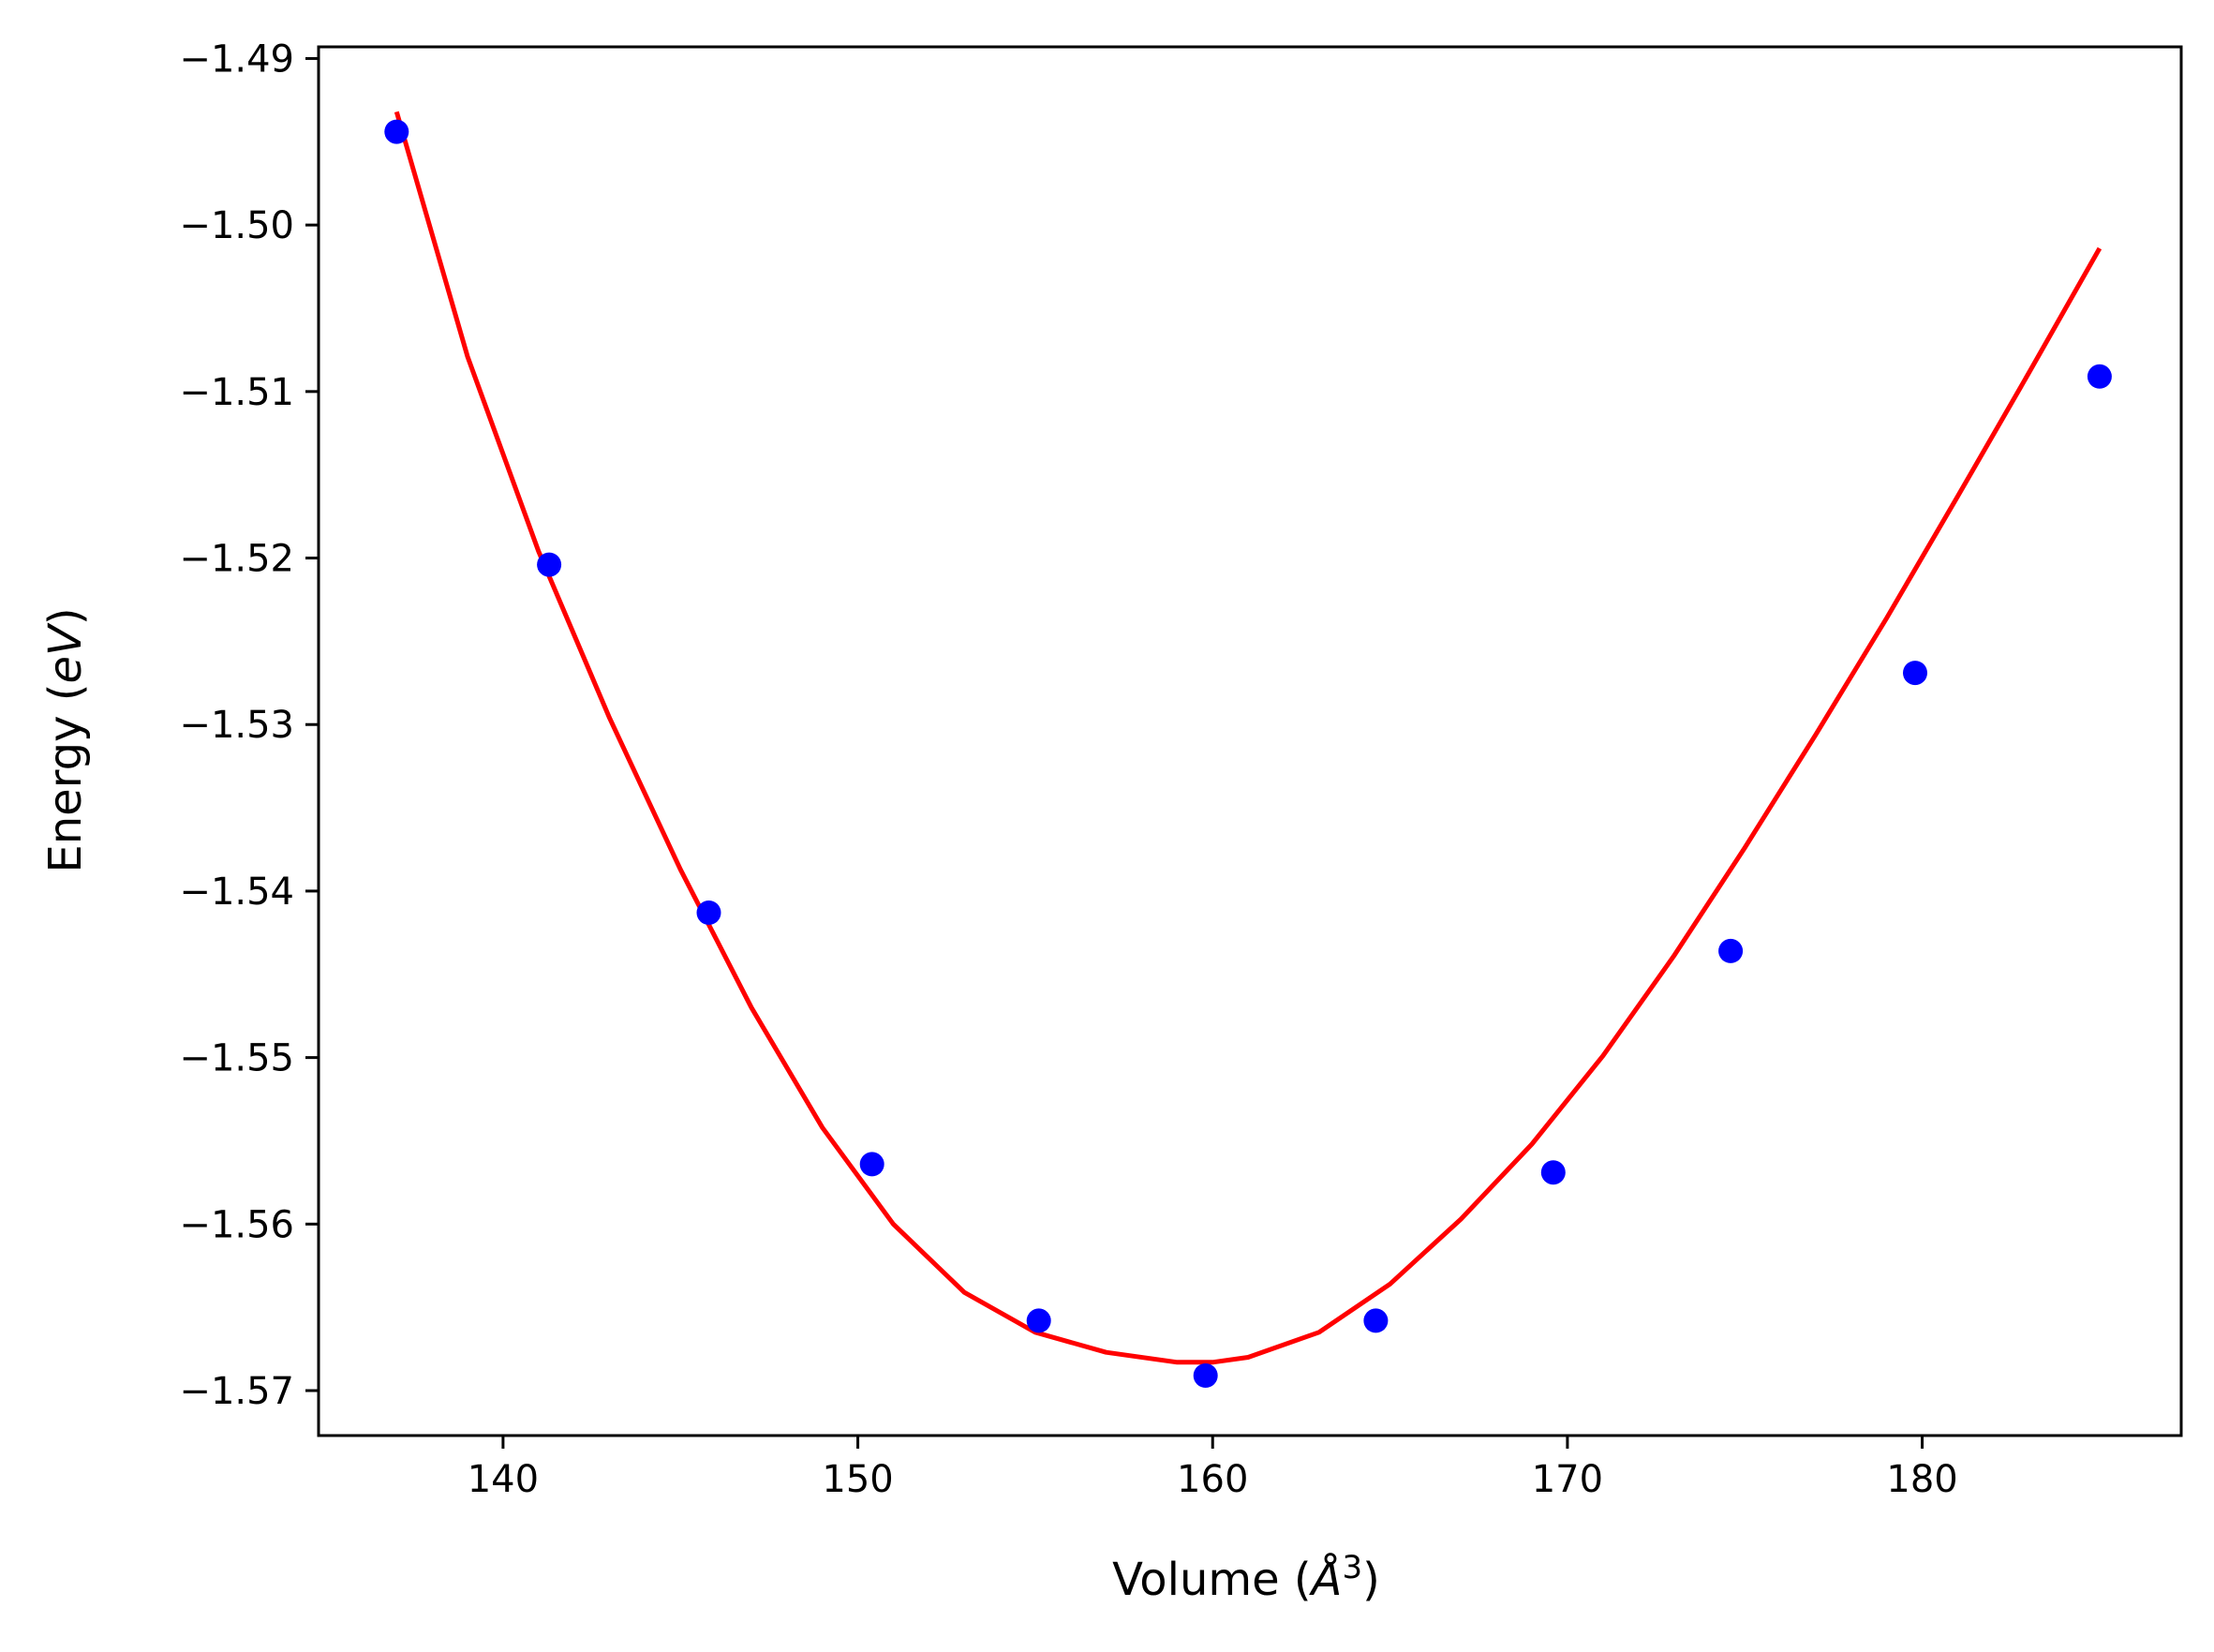 This screenshot has height=1652, width=2214. Describe the element at coordinates (1352, 1567) in the screenshot. I see `x-axis-title-superscript: 3` at that location.